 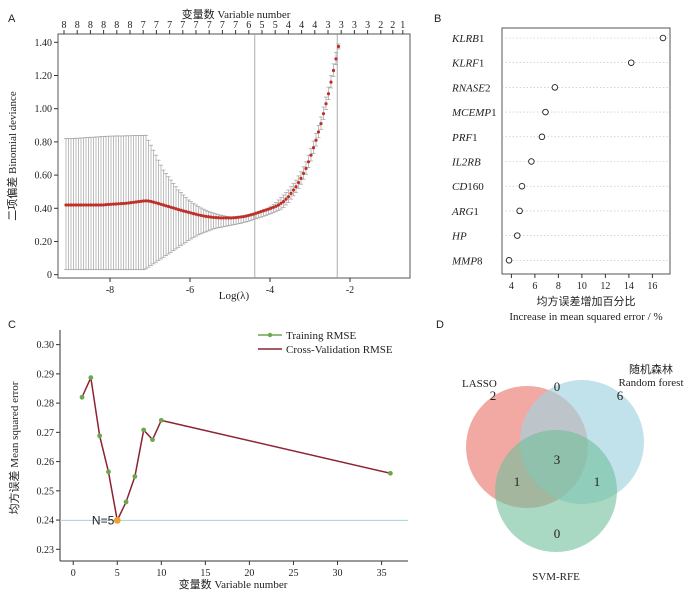 What do you see at coordinates (488, 88) in the screenshot?
I see `panel-b-gene-label-suffix: 2` at bounding box center [488, 88].